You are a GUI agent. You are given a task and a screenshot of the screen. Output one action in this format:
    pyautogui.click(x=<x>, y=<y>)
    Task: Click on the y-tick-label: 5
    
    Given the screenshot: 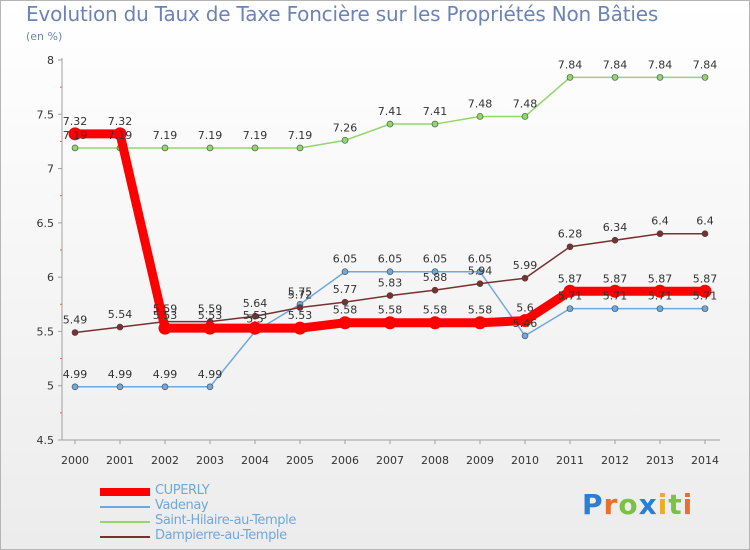 What is the action you would take?
    pyautogui.click(x=50, y=386)
    